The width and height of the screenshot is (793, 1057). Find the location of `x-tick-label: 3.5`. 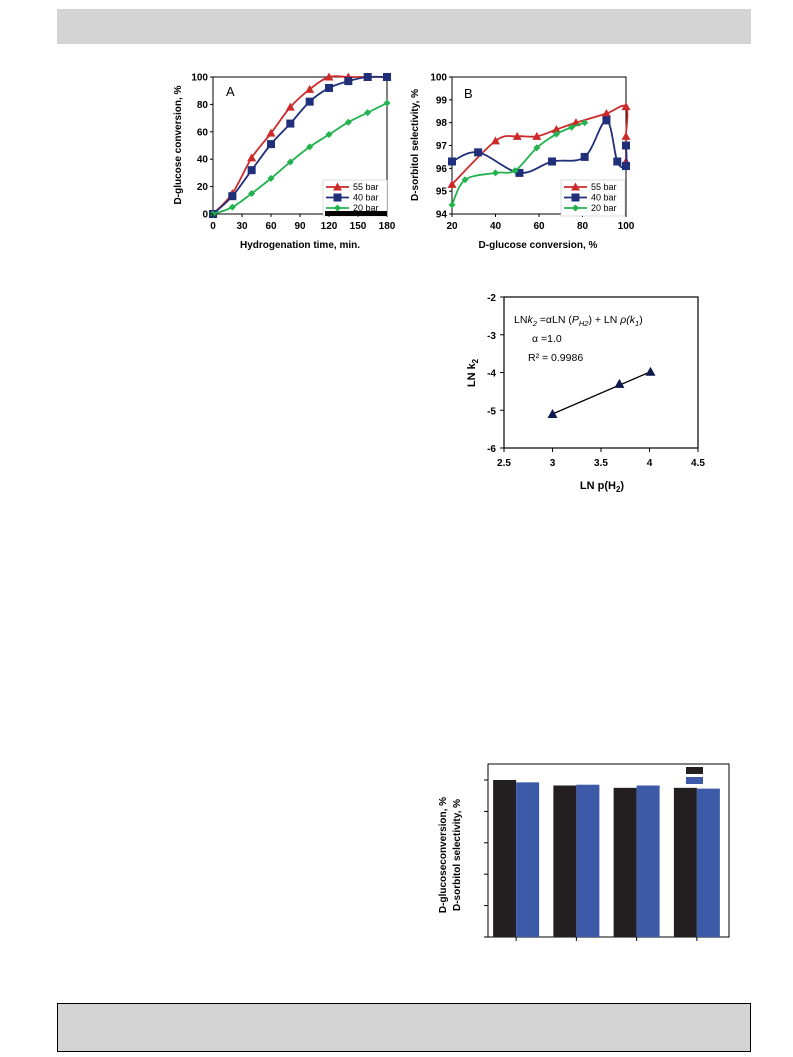

x-tick-label: 3.5 is located at coordinates (601, 463).